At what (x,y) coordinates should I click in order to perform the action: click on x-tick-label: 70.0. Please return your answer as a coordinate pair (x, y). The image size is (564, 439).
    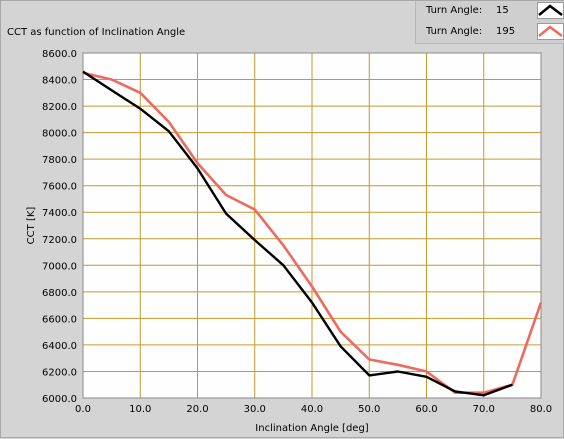
    Looking at the image, I should click on (484, 409).